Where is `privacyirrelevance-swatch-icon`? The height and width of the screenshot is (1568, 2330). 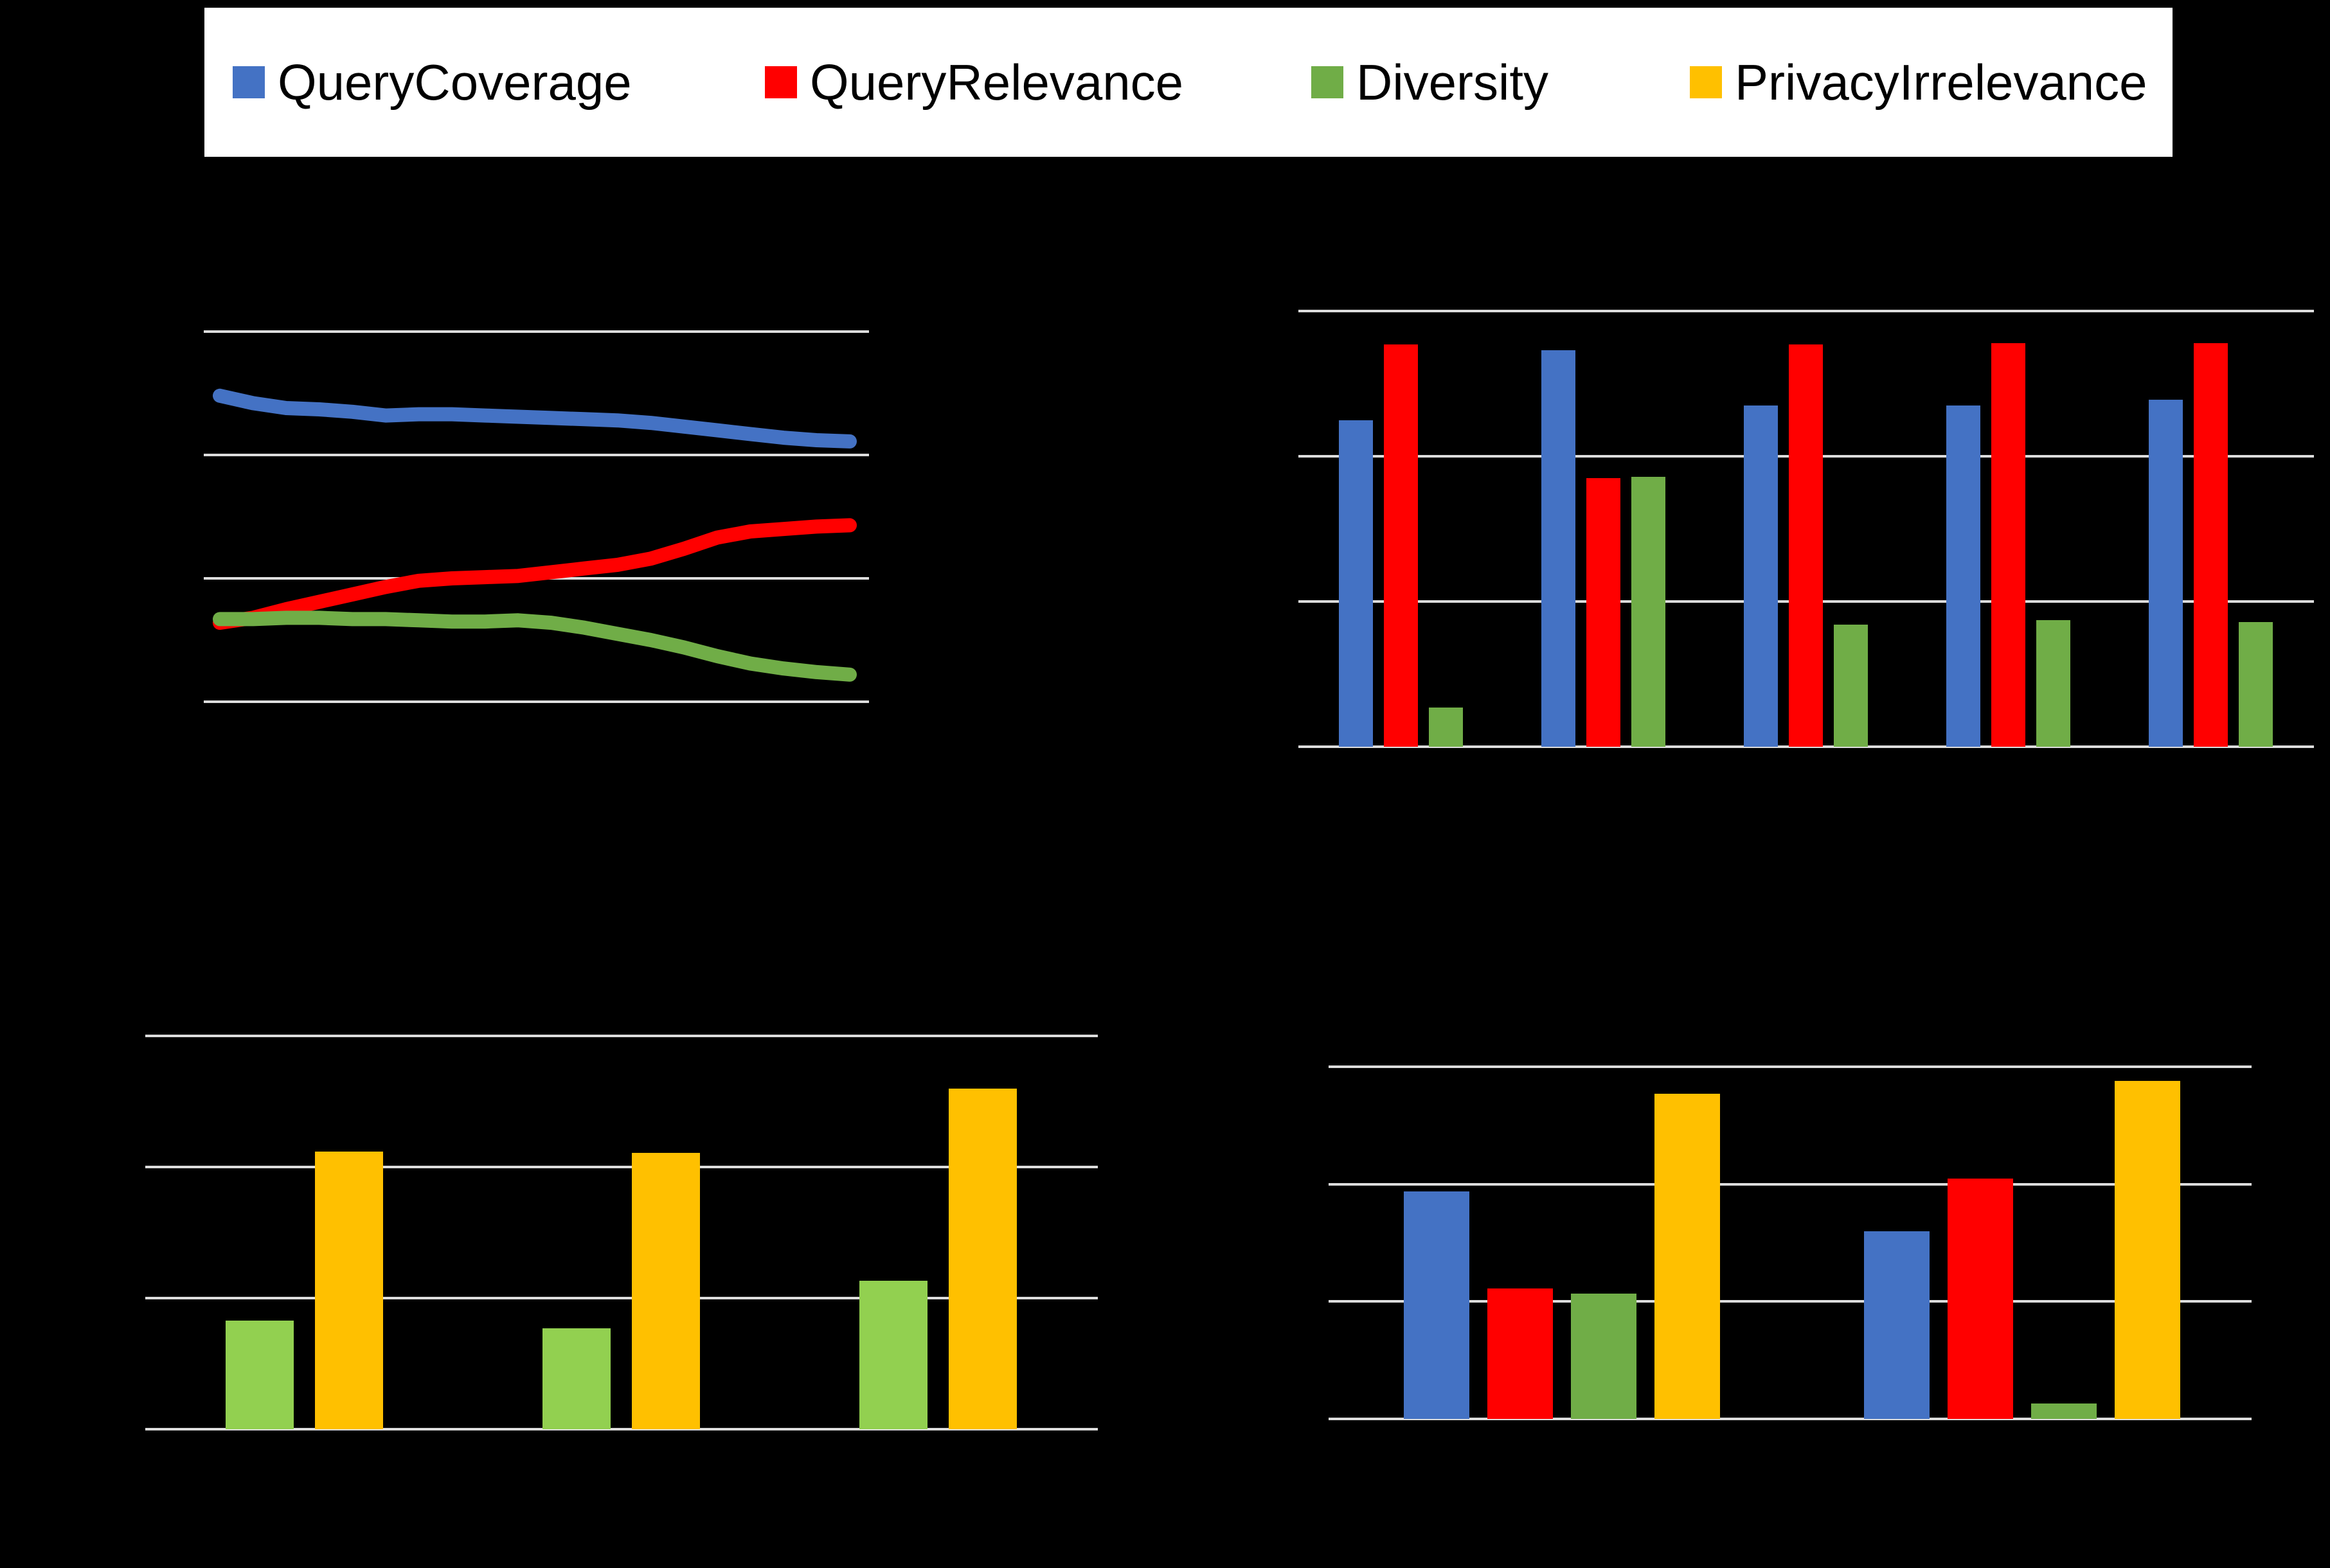 privacyirrelevance-swatch-icon is located at coordinates (1706, 82).